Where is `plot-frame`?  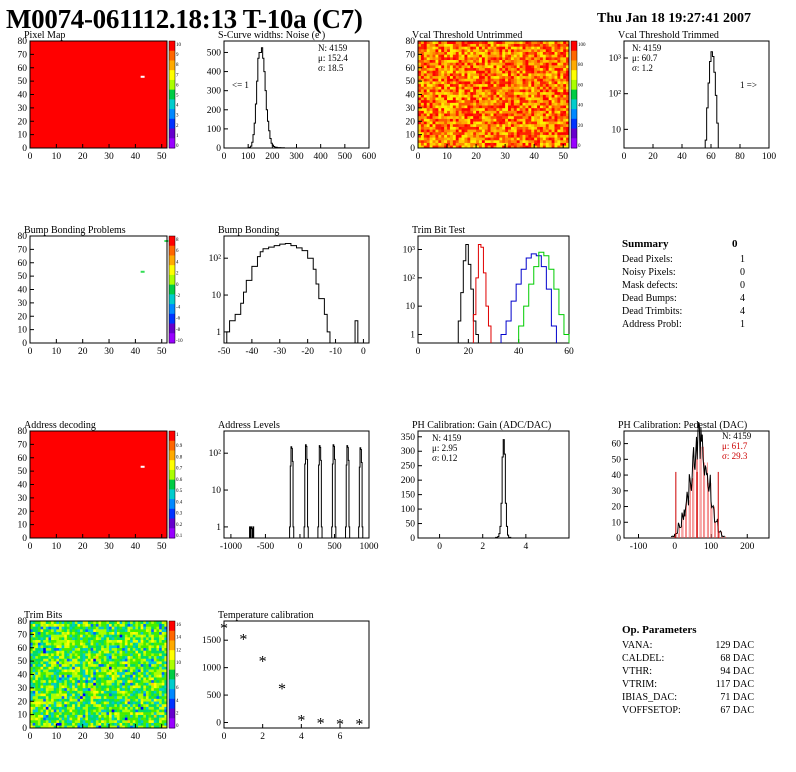
plot-frame is located at coordinates (493, 289).